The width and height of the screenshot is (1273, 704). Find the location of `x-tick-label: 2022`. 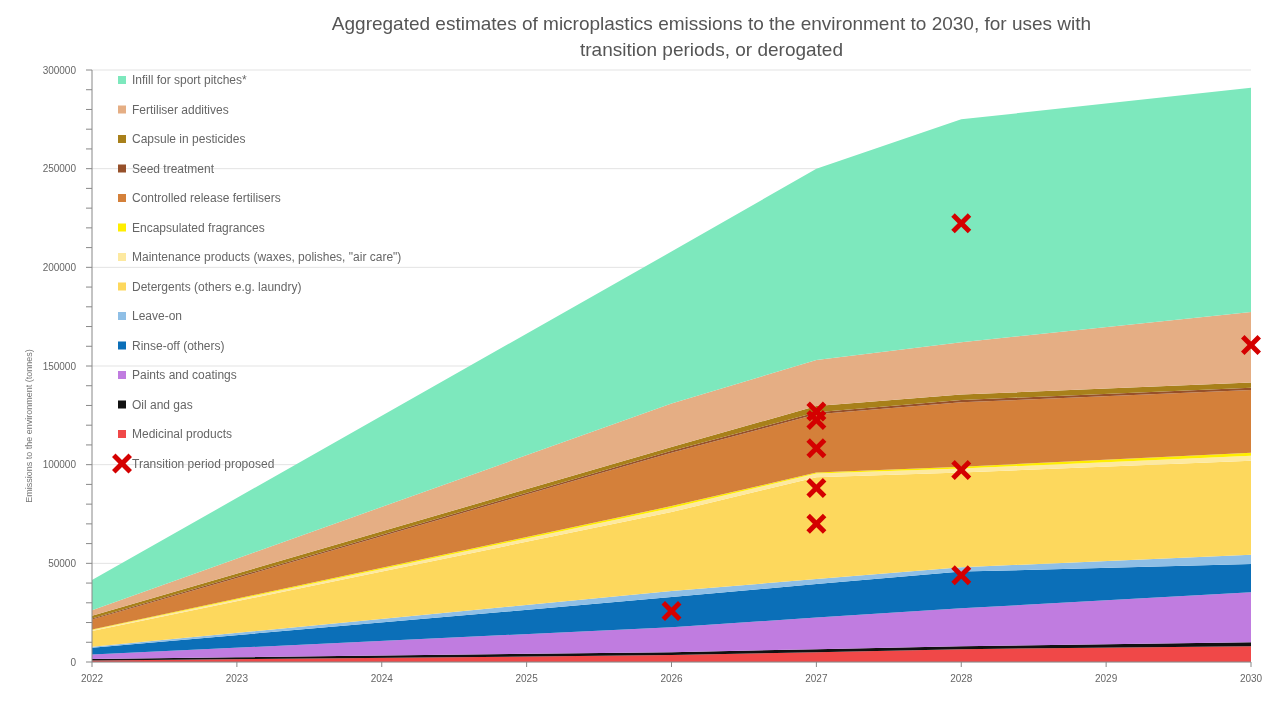

x-tick-label: 2022 is located at coordinates (92, 678).